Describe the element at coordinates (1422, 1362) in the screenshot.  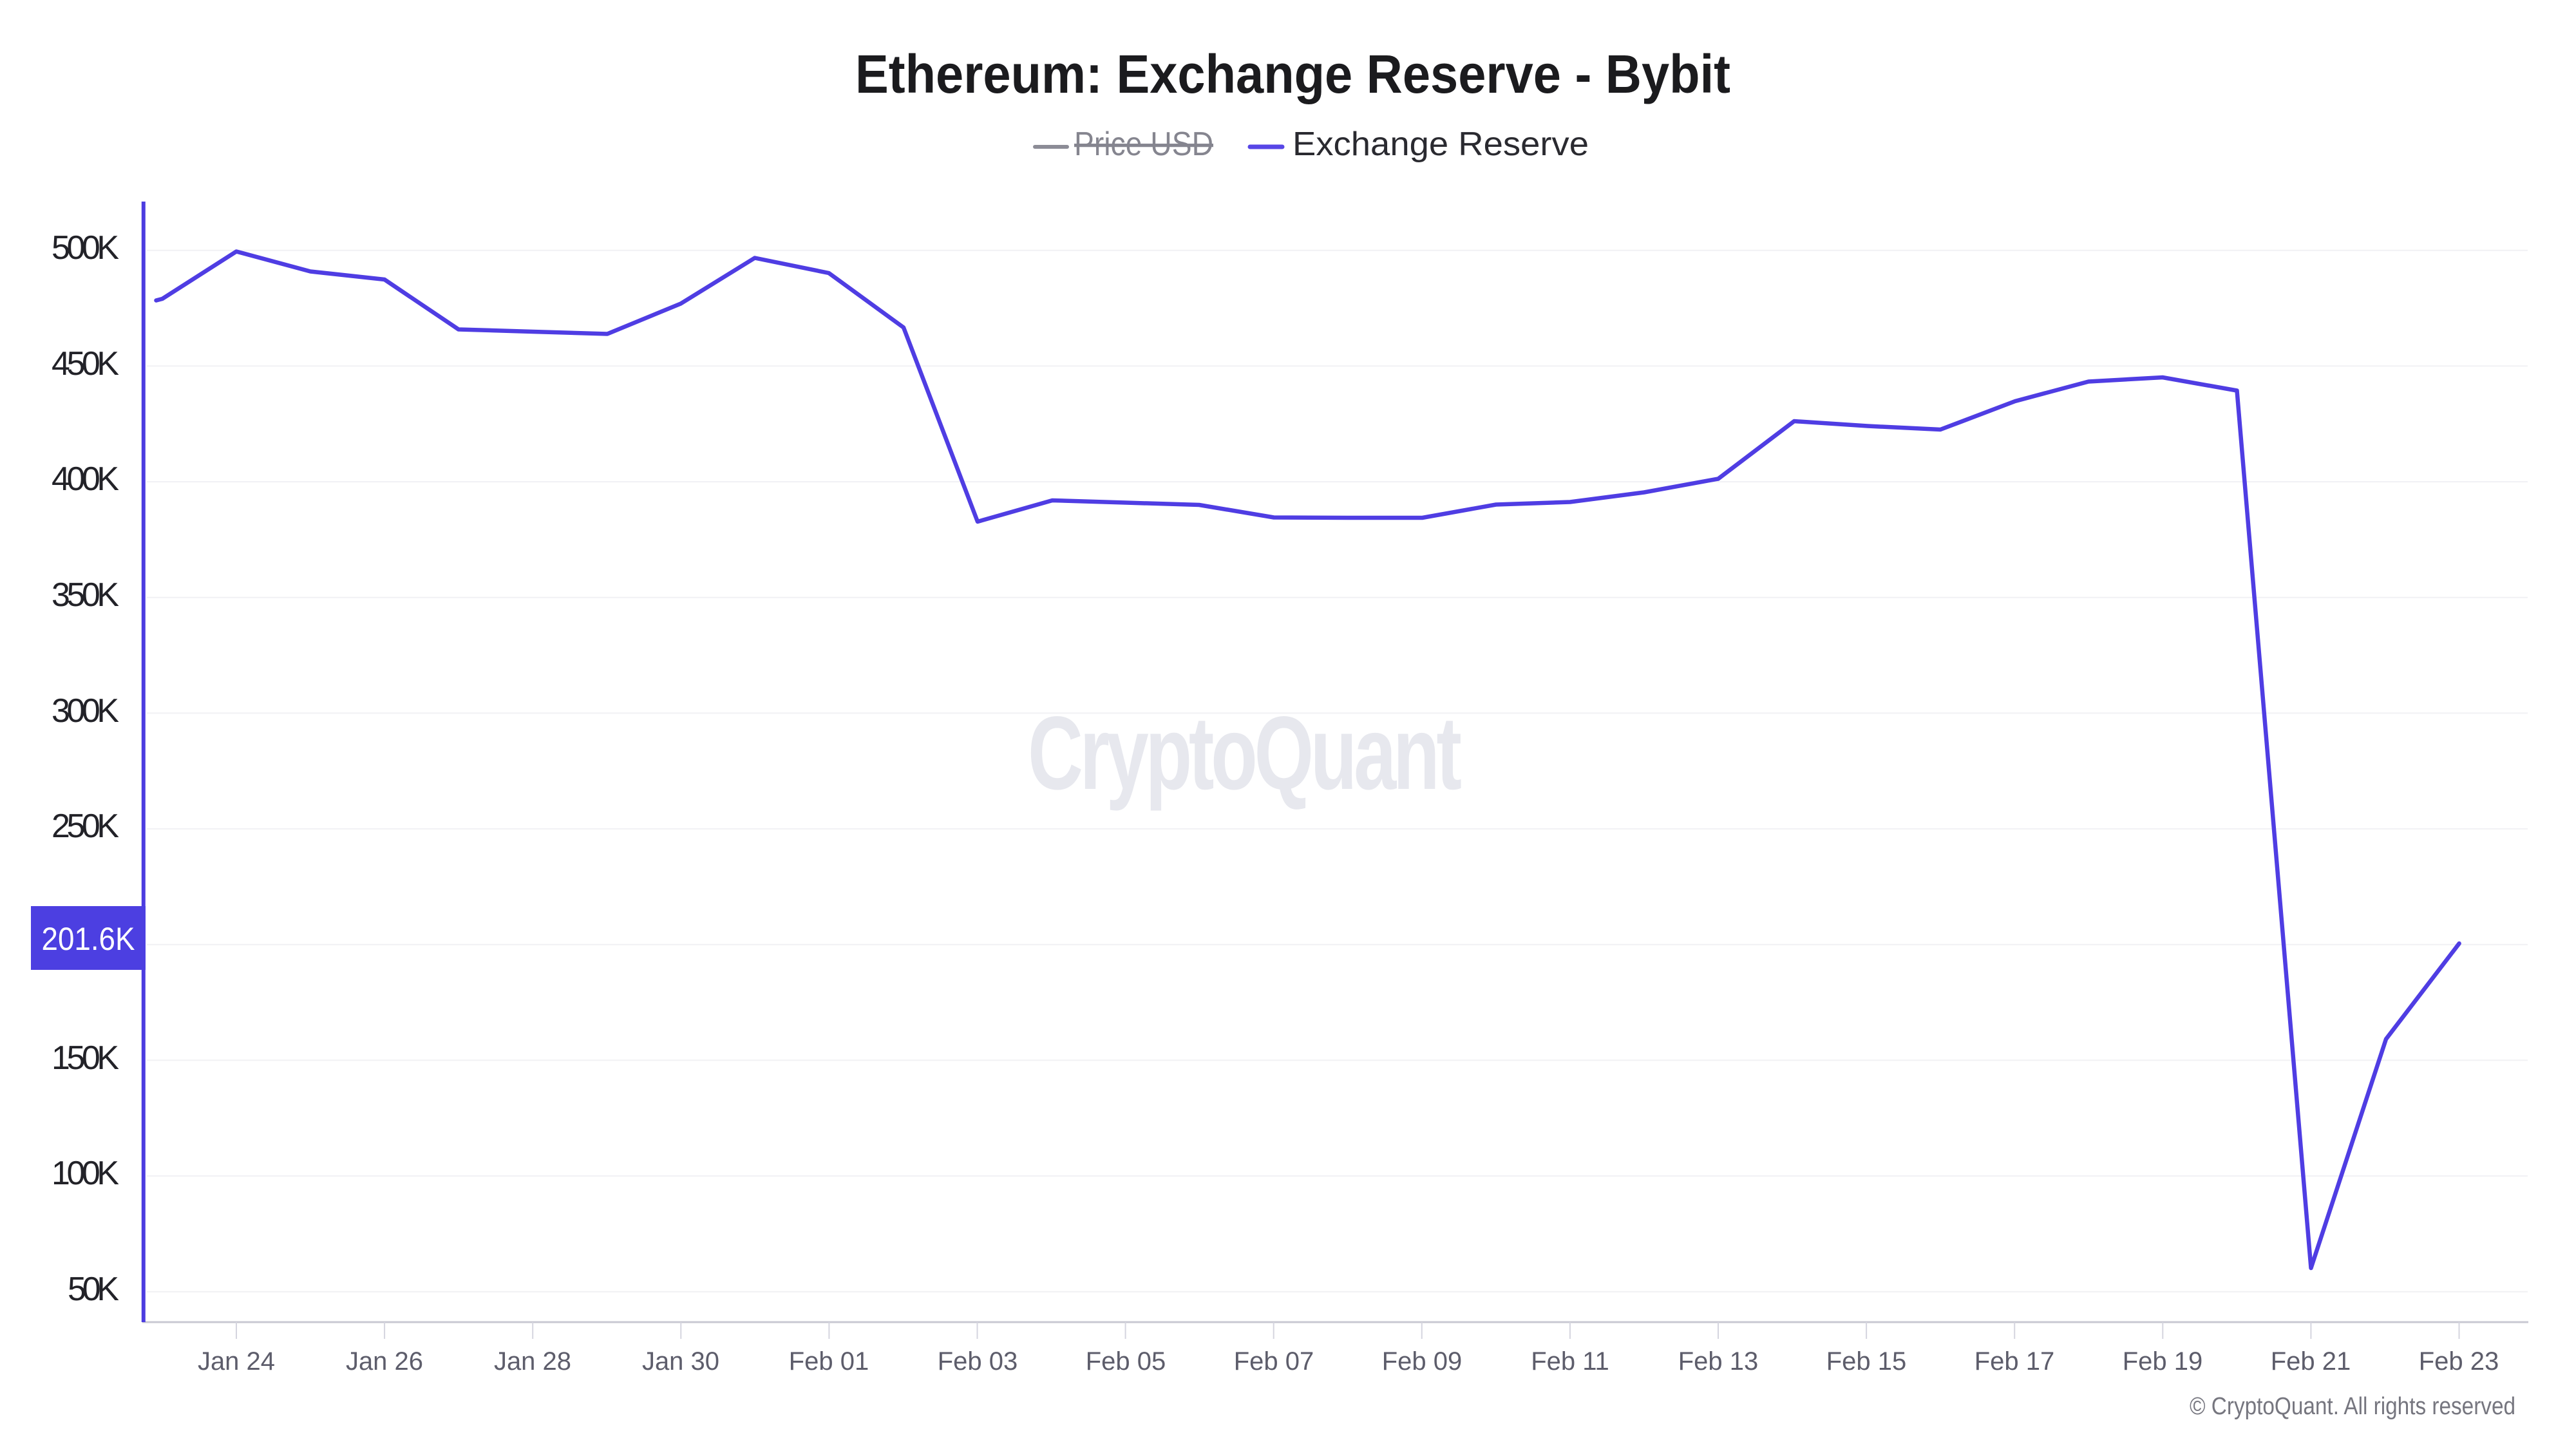
I see `svg-text: Feb 09` at that location.